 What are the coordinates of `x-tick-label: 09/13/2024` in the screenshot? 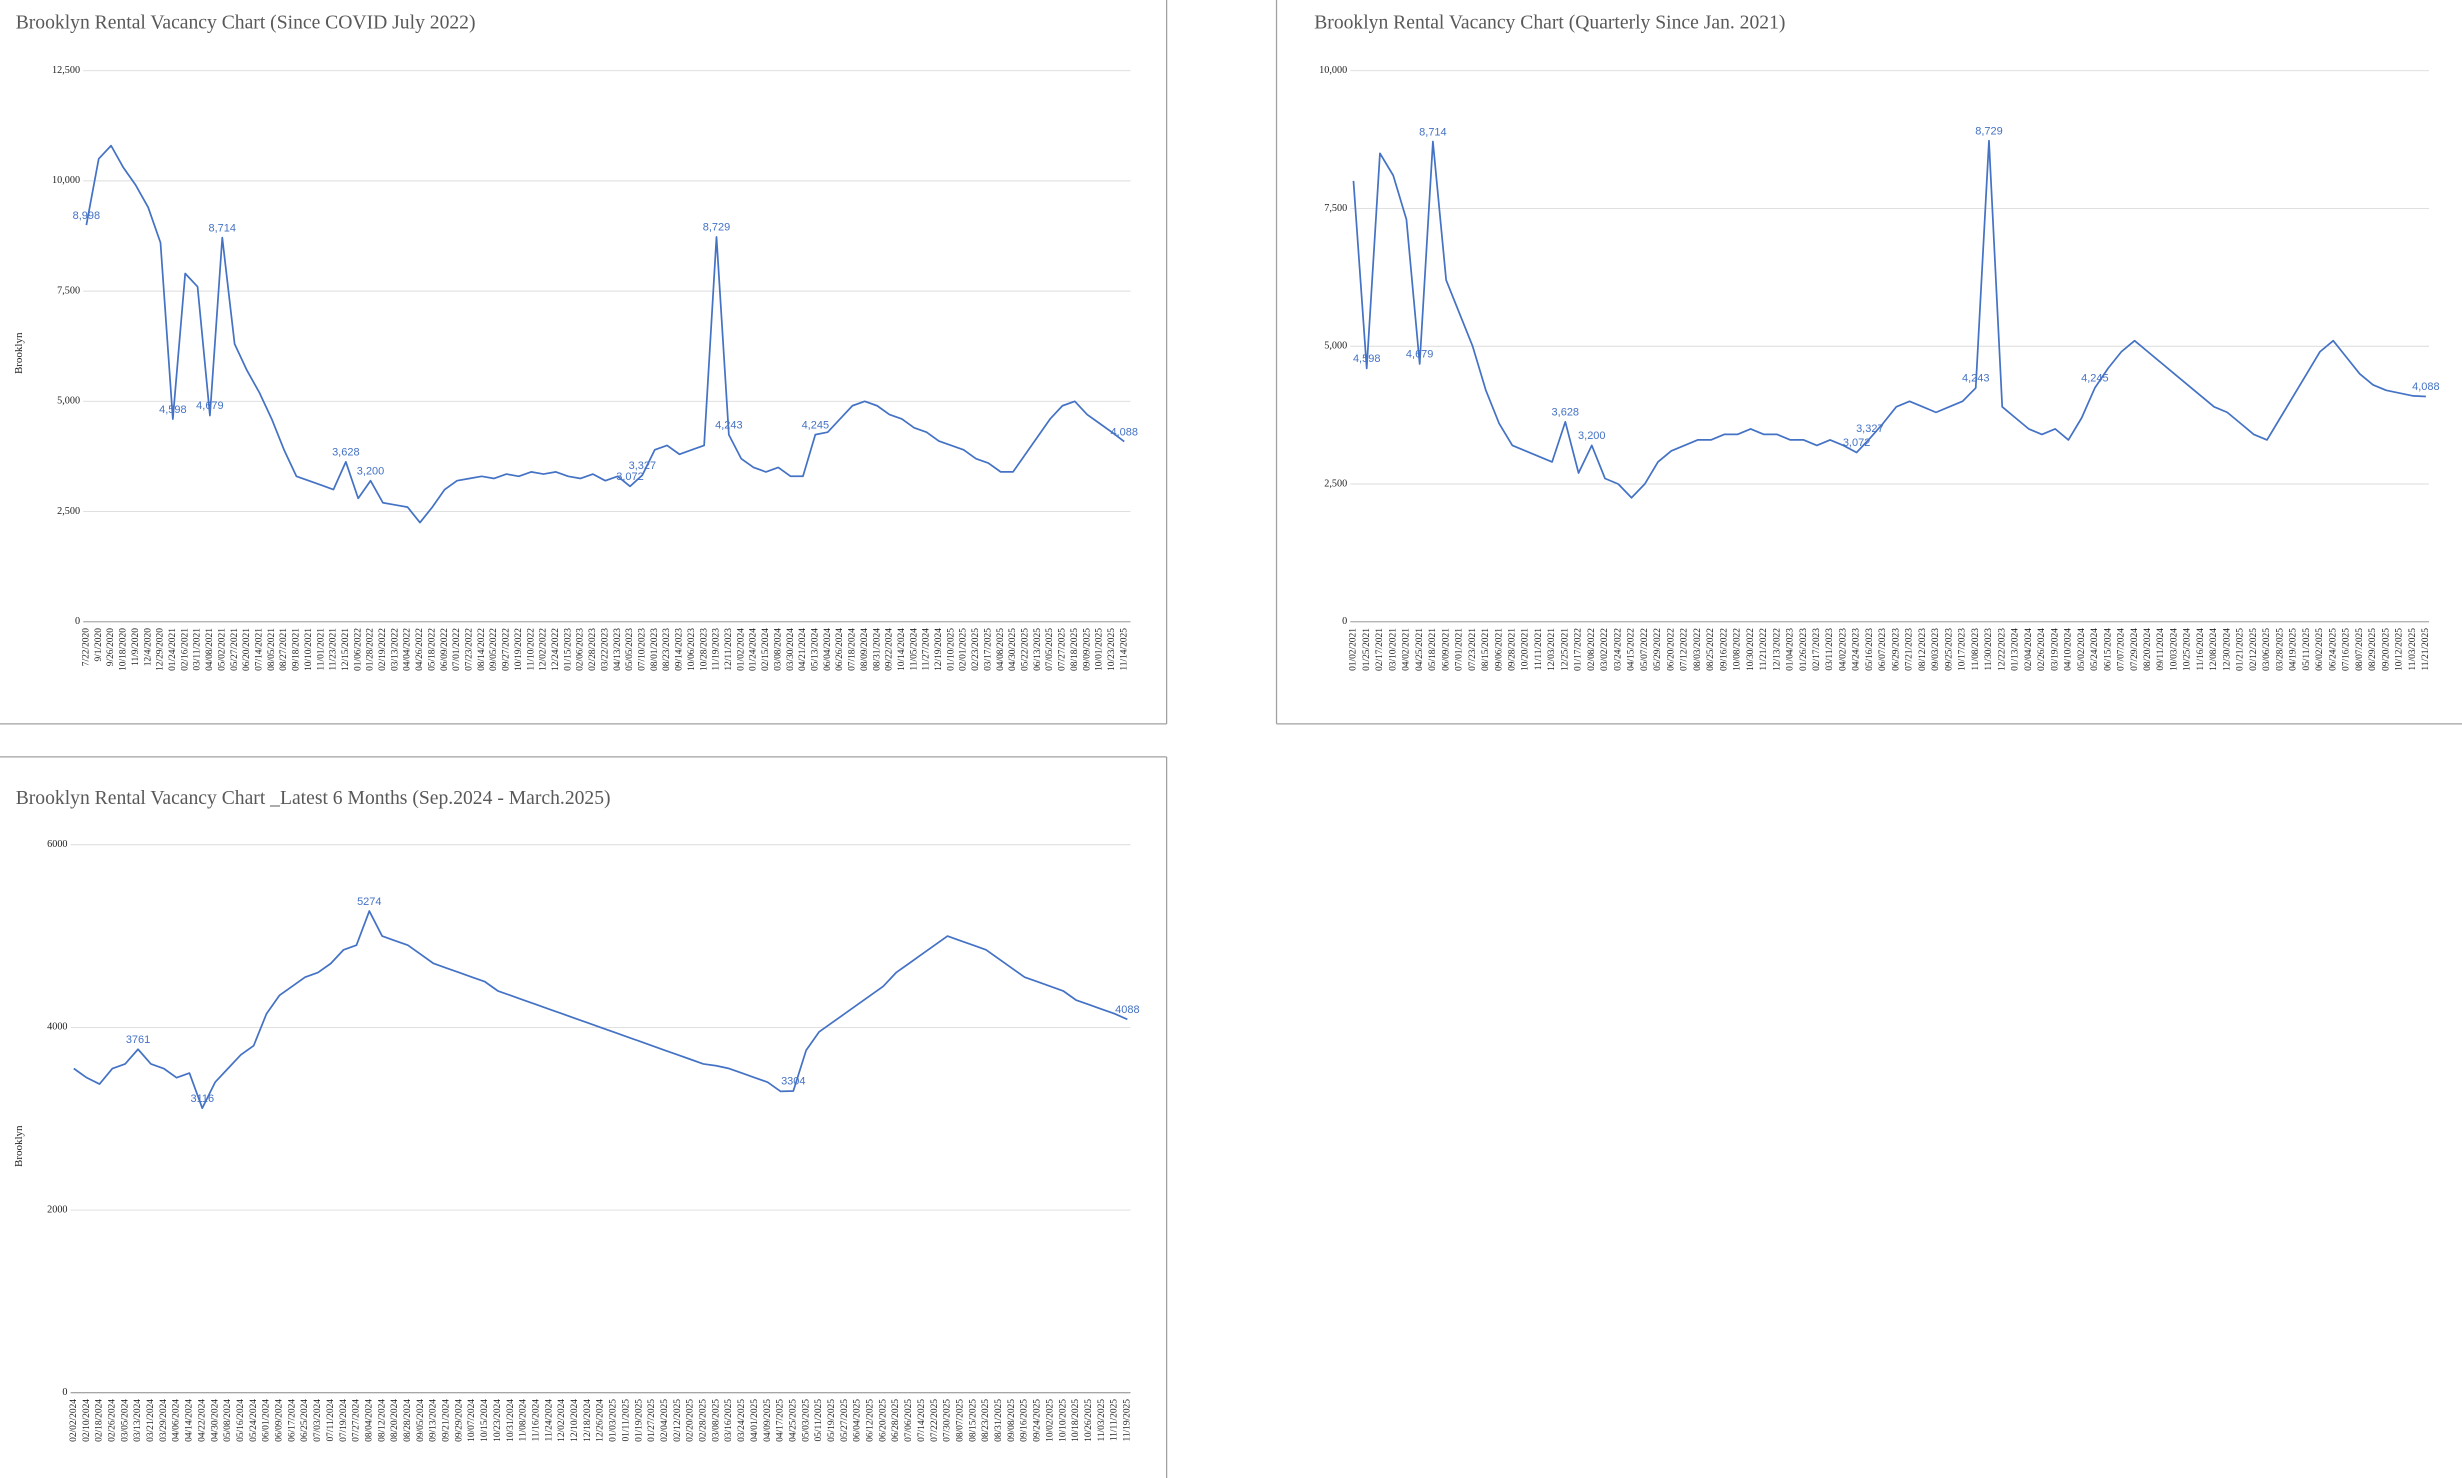 It's located at (434, 1420).